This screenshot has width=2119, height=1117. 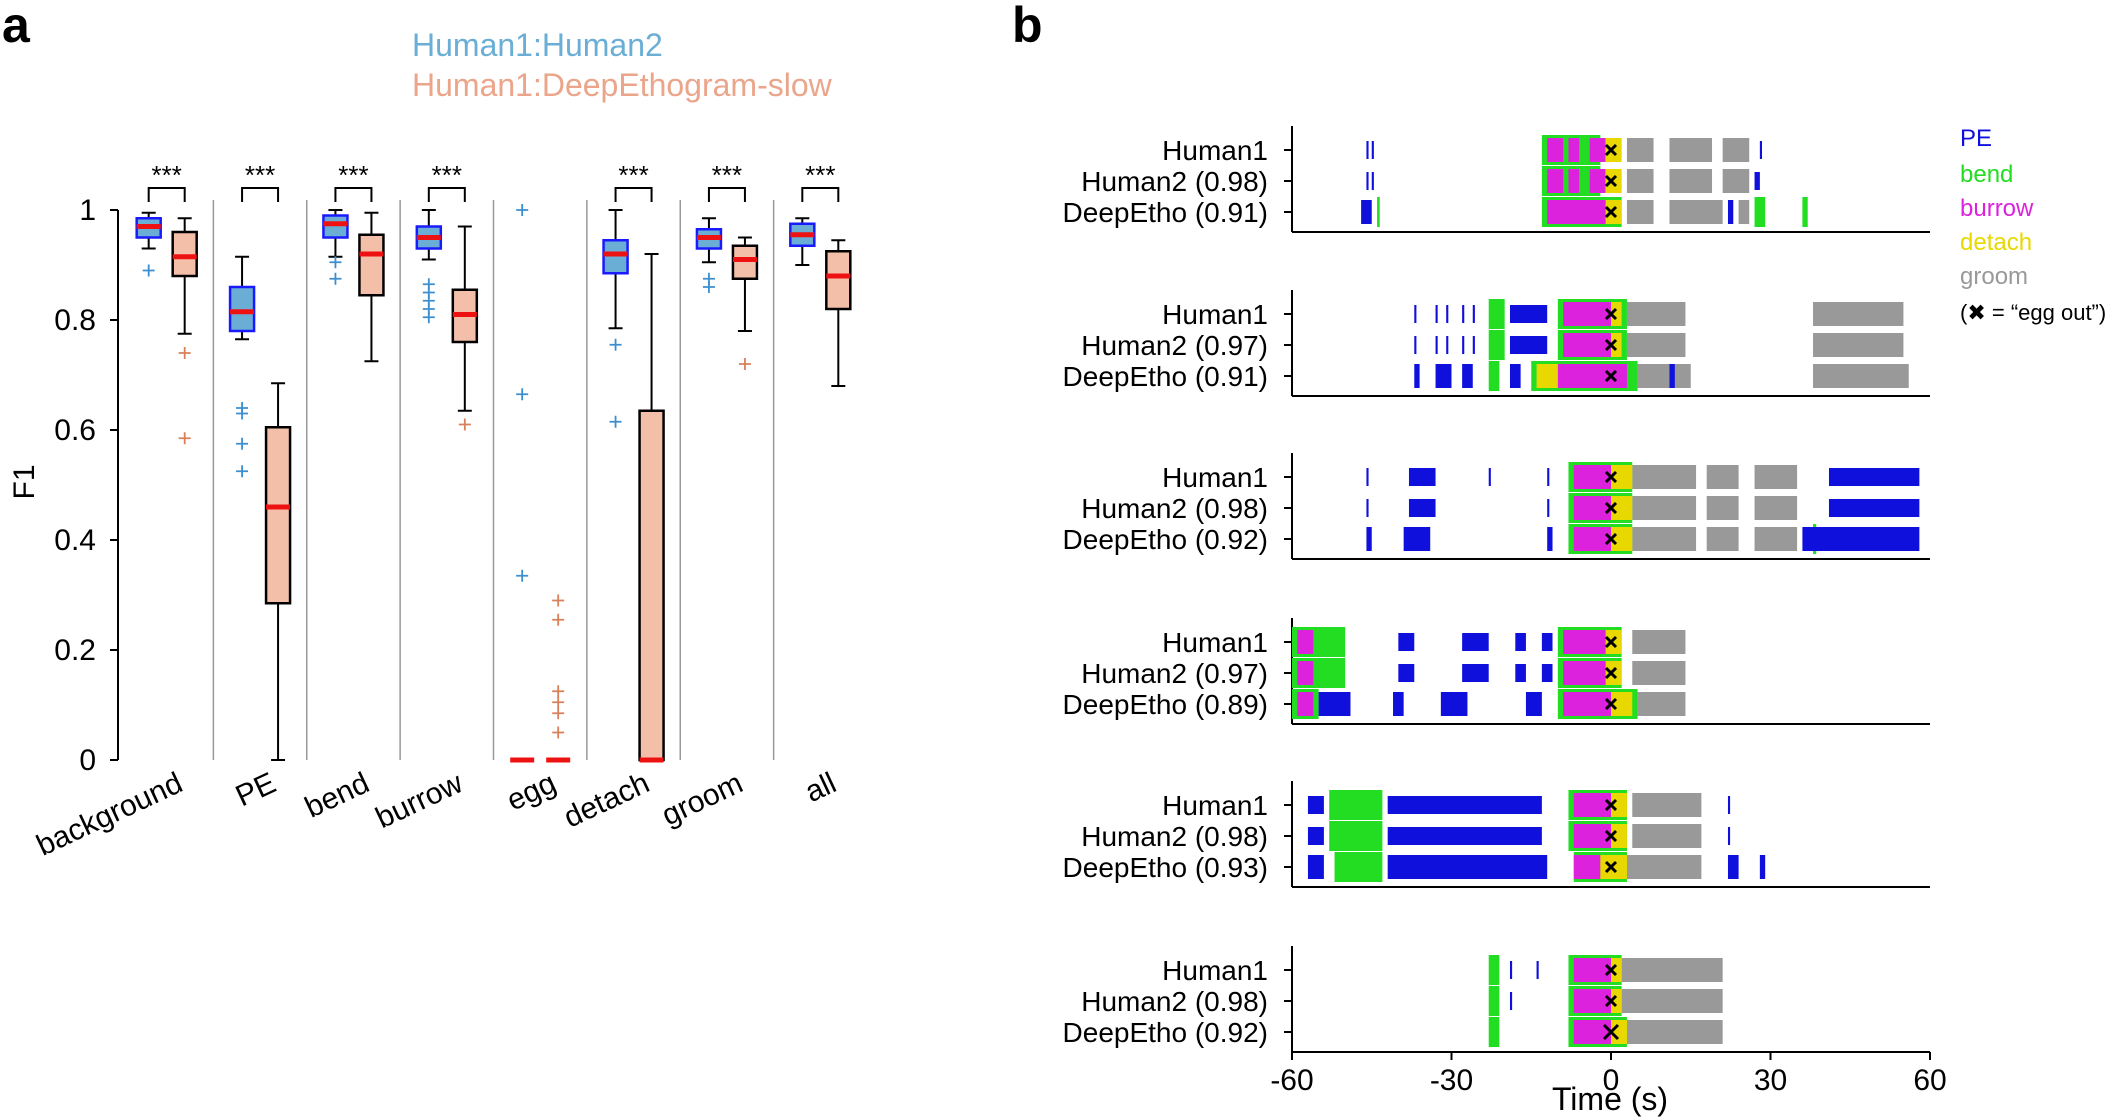 What do you see at coordinates (622, 85) in the screenshot?
I see `panel-a-legend-deepethogram: Human1:DeepEthogram-slow` at bounding box center [622, 85].